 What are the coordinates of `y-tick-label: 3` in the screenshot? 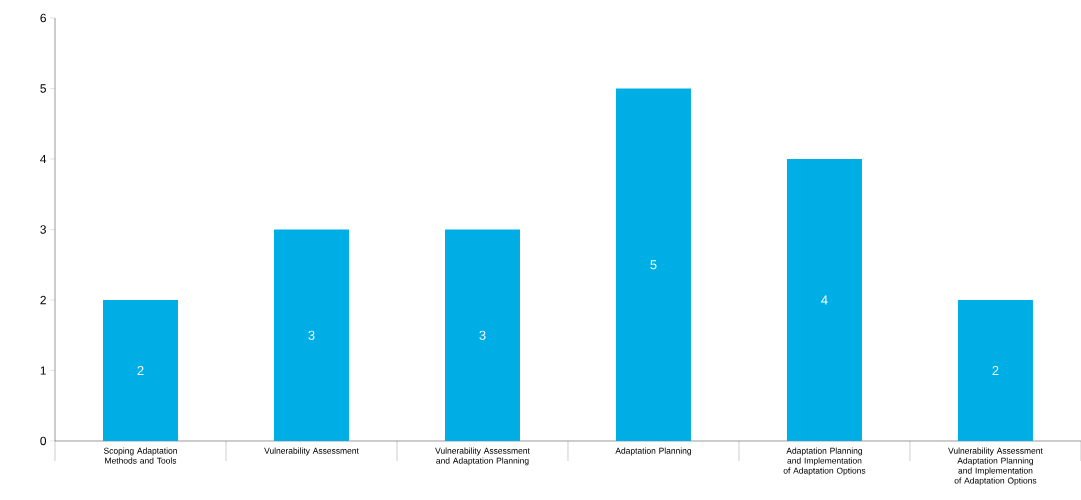 It's located at (43, 229).